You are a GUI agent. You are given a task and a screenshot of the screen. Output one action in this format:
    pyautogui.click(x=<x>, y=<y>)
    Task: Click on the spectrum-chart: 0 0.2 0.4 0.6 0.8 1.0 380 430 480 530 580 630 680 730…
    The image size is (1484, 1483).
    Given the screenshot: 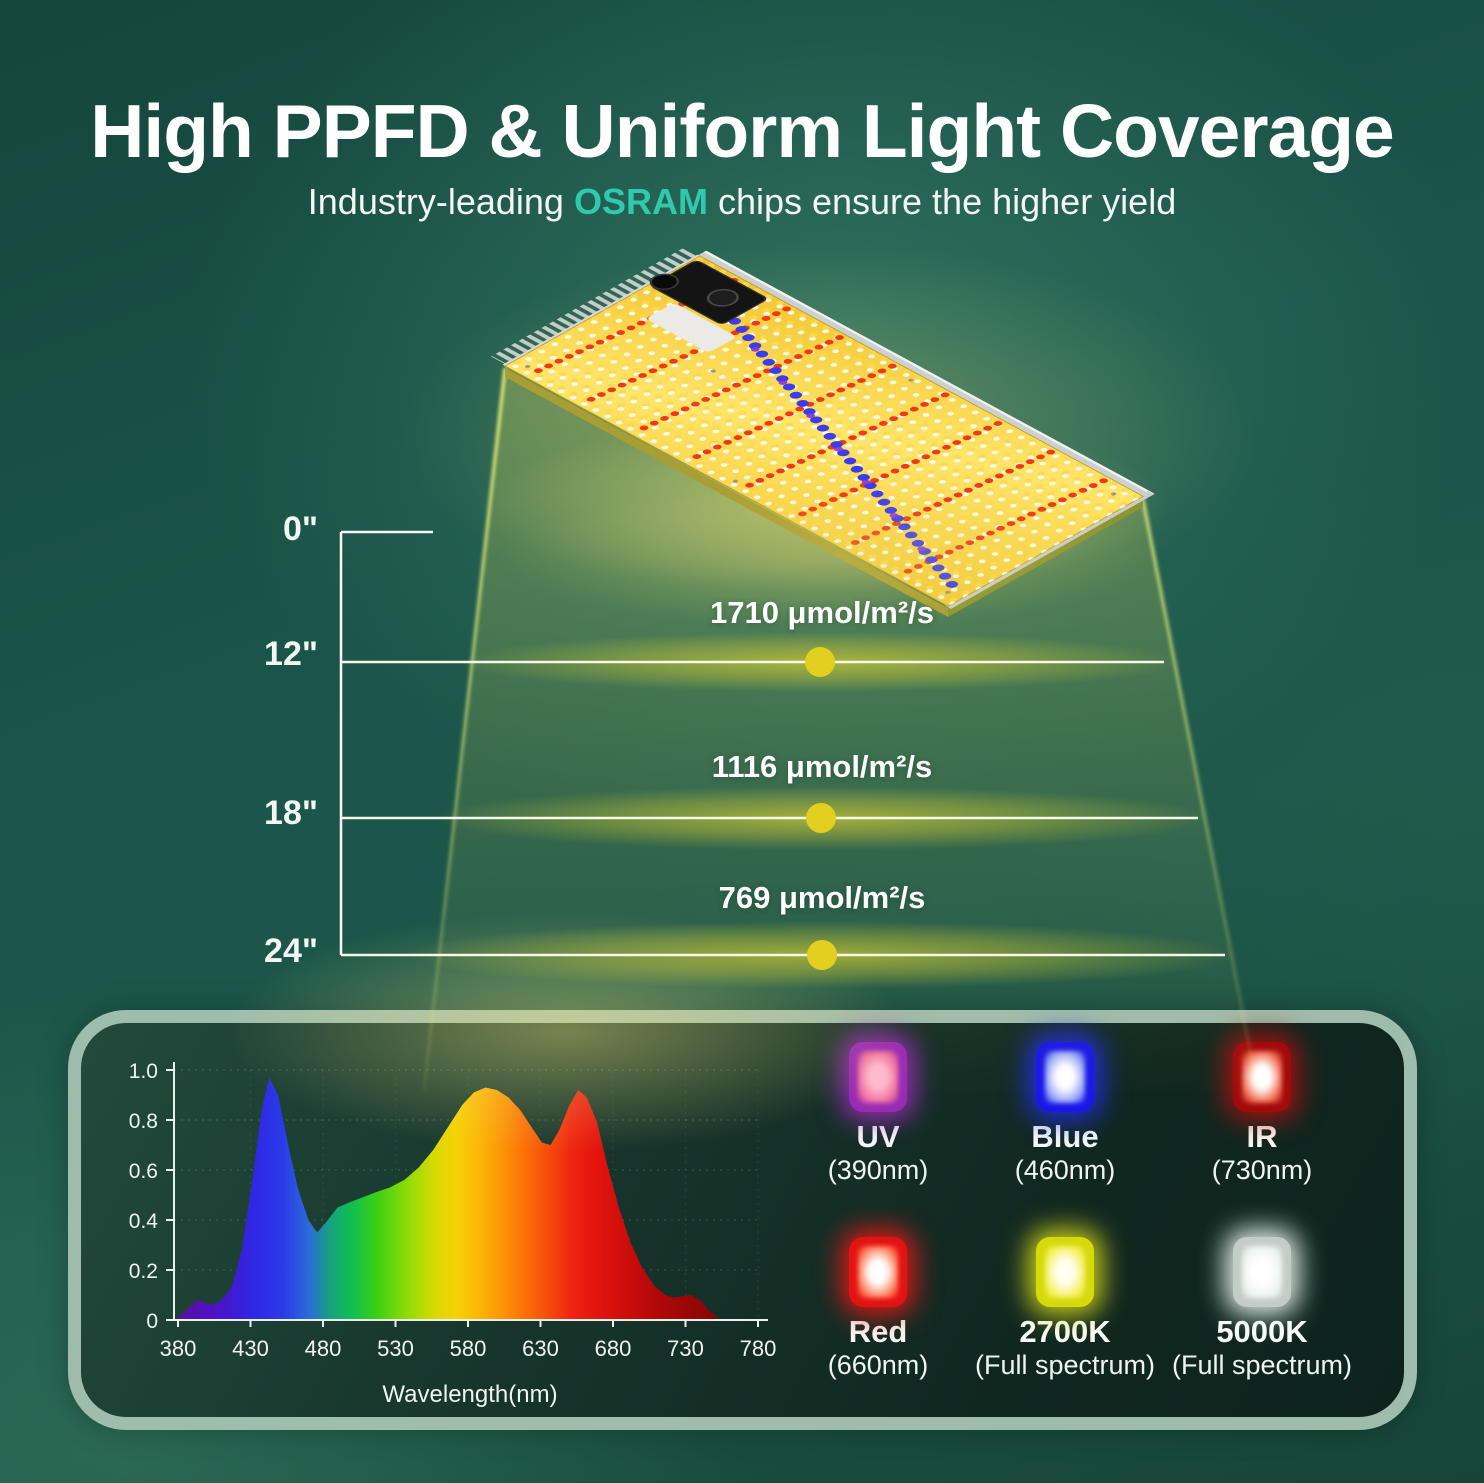 What is the action you would take?
    pyautogui.click(x=453, y=1234)
    